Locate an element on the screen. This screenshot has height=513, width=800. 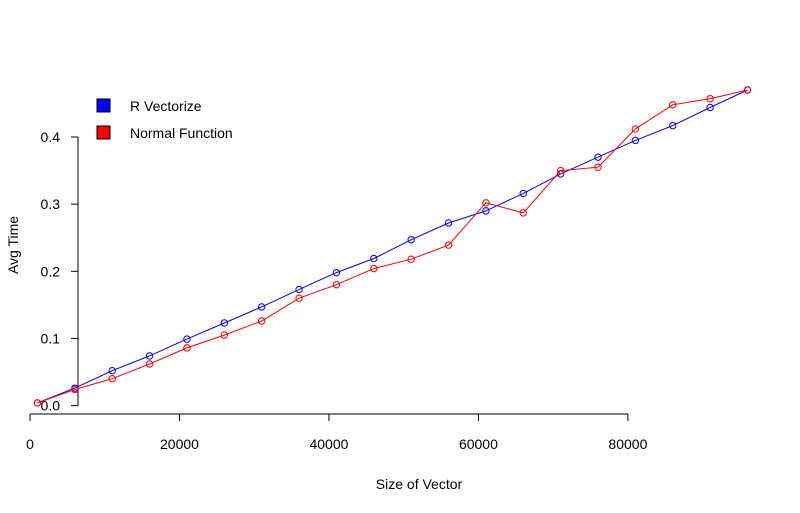
x-axis-title: Size of Vector is located at coordinates (419, 484).